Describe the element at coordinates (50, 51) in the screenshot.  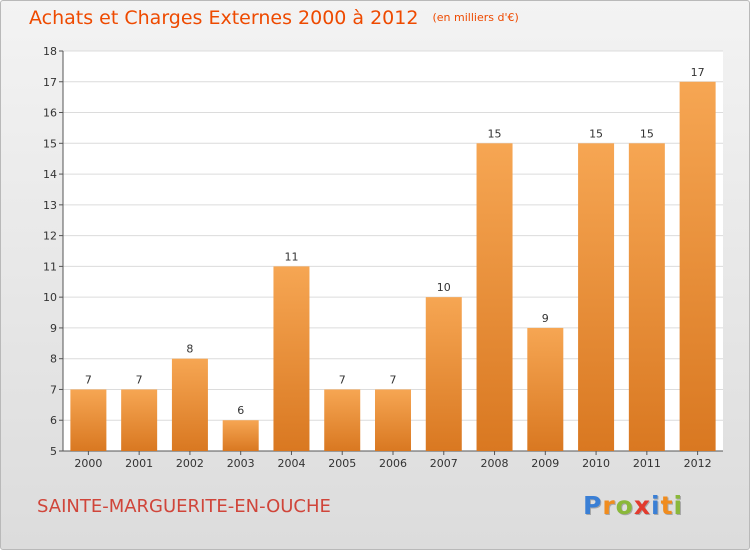
I see `y-tick-label: 18` at that location.